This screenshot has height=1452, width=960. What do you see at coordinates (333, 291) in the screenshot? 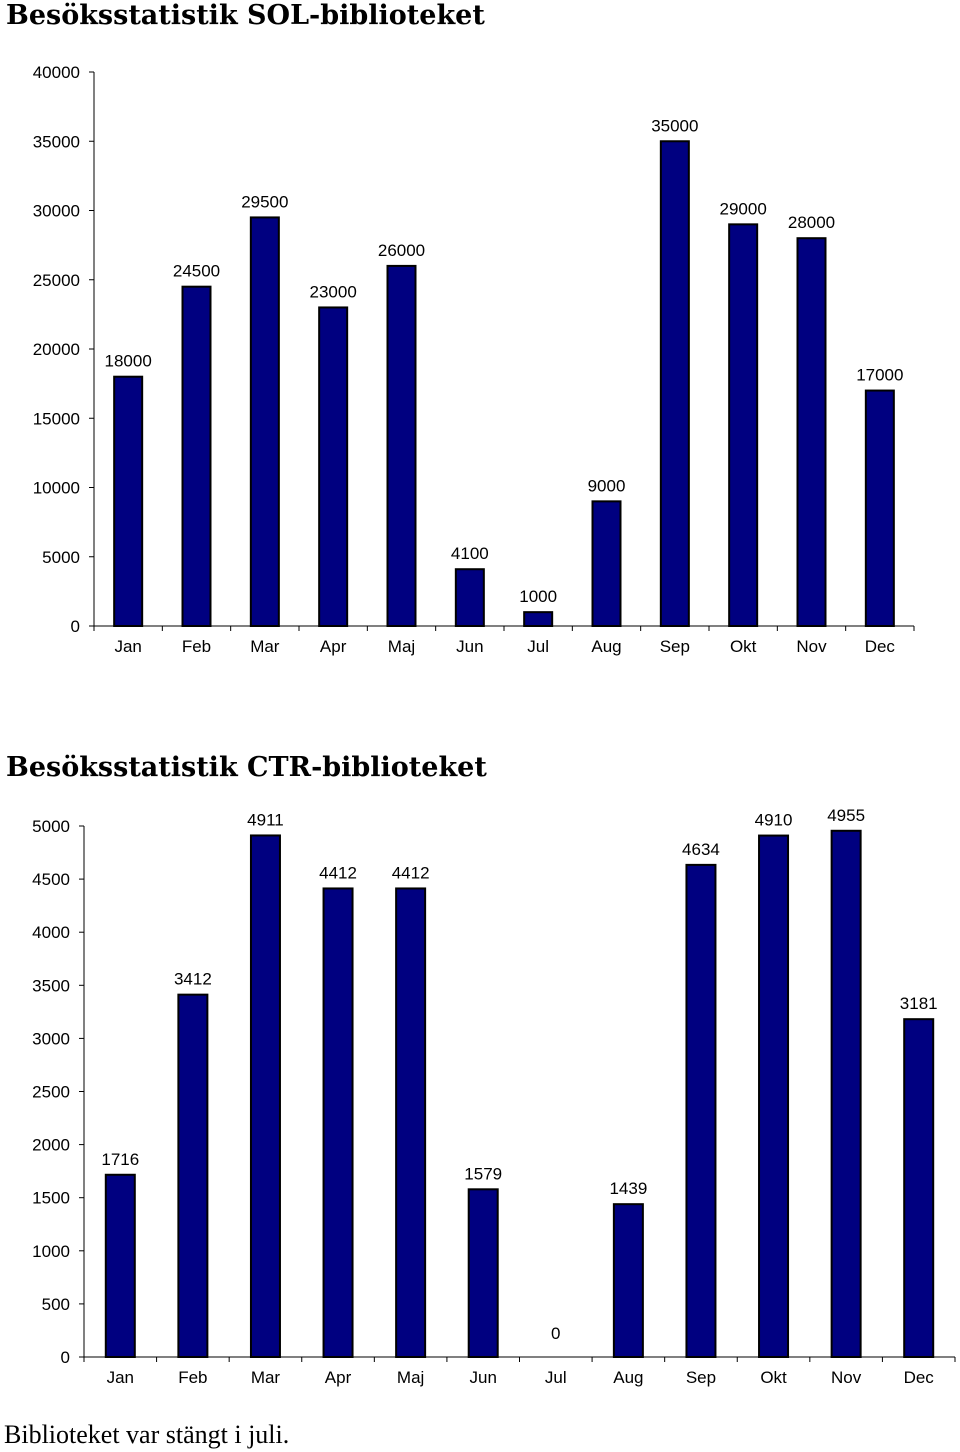
I see `data-label: 23000` at bounding box center [333, 291].